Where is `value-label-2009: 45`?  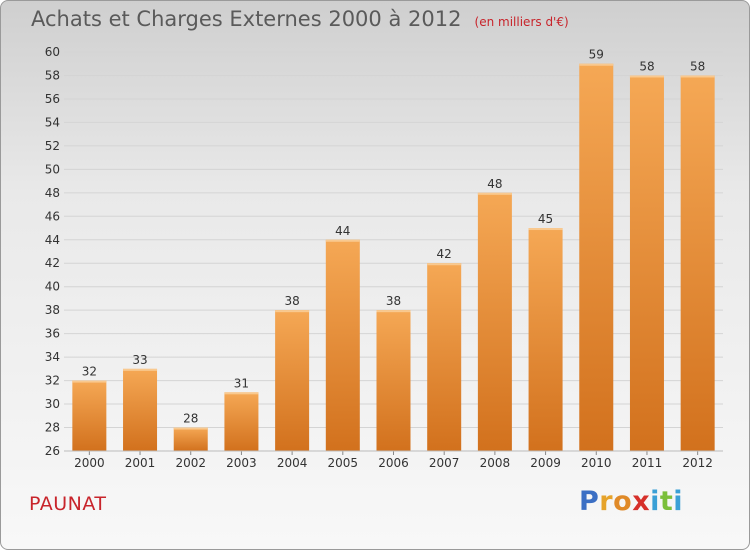 value-label-2009: 45 is located at coordinates (545, 219).